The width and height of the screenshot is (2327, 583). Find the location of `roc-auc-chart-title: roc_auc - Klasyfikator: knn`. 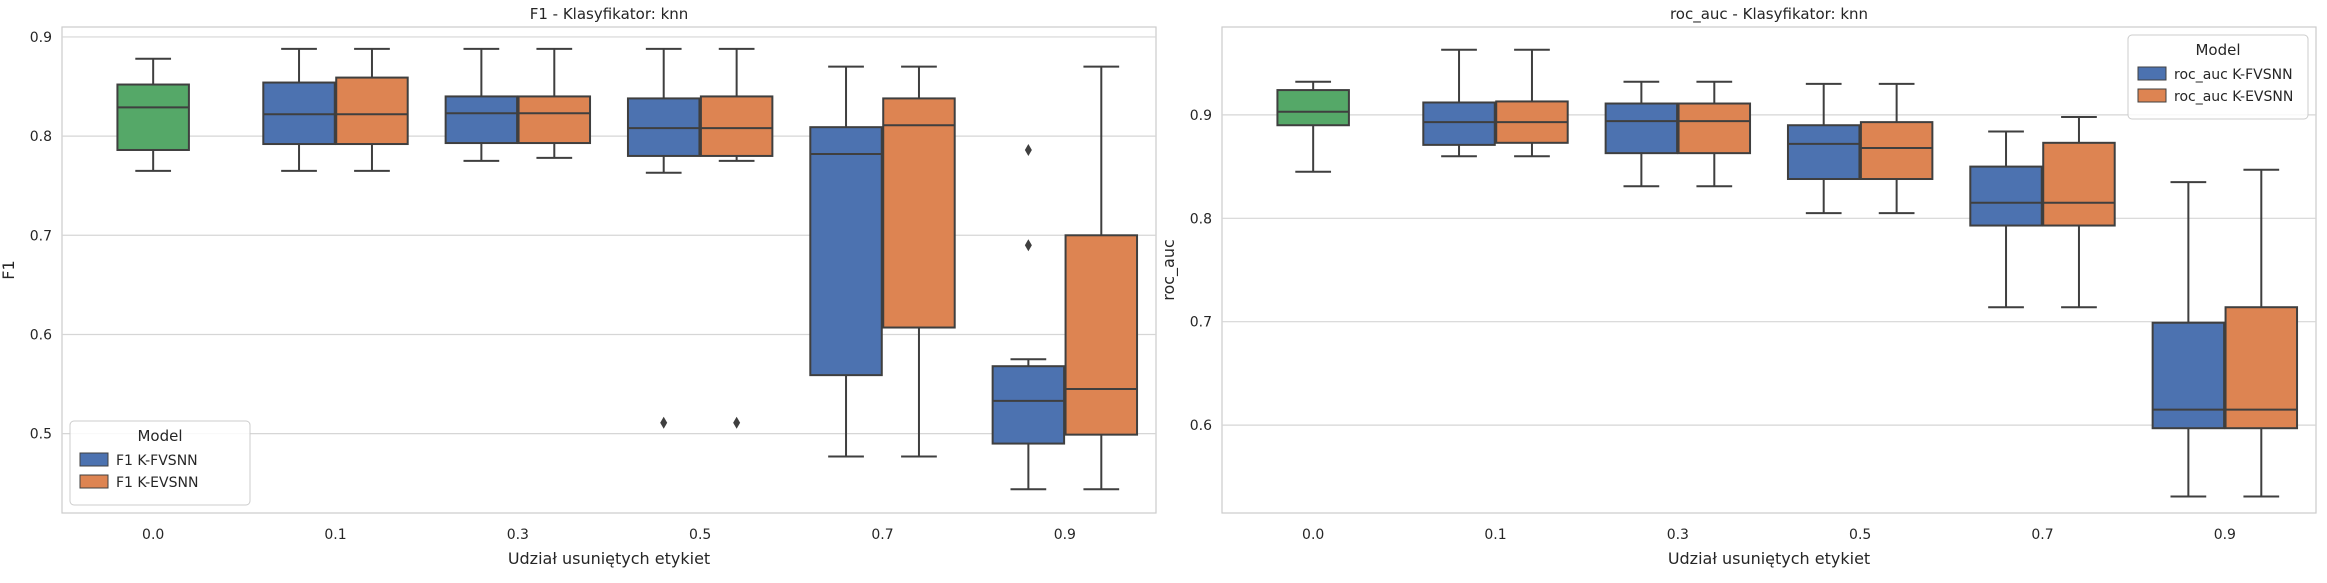

roc-auc-chart-title: roc_auc - Klasyfikator: knn is located at coordinates (1769, 14).